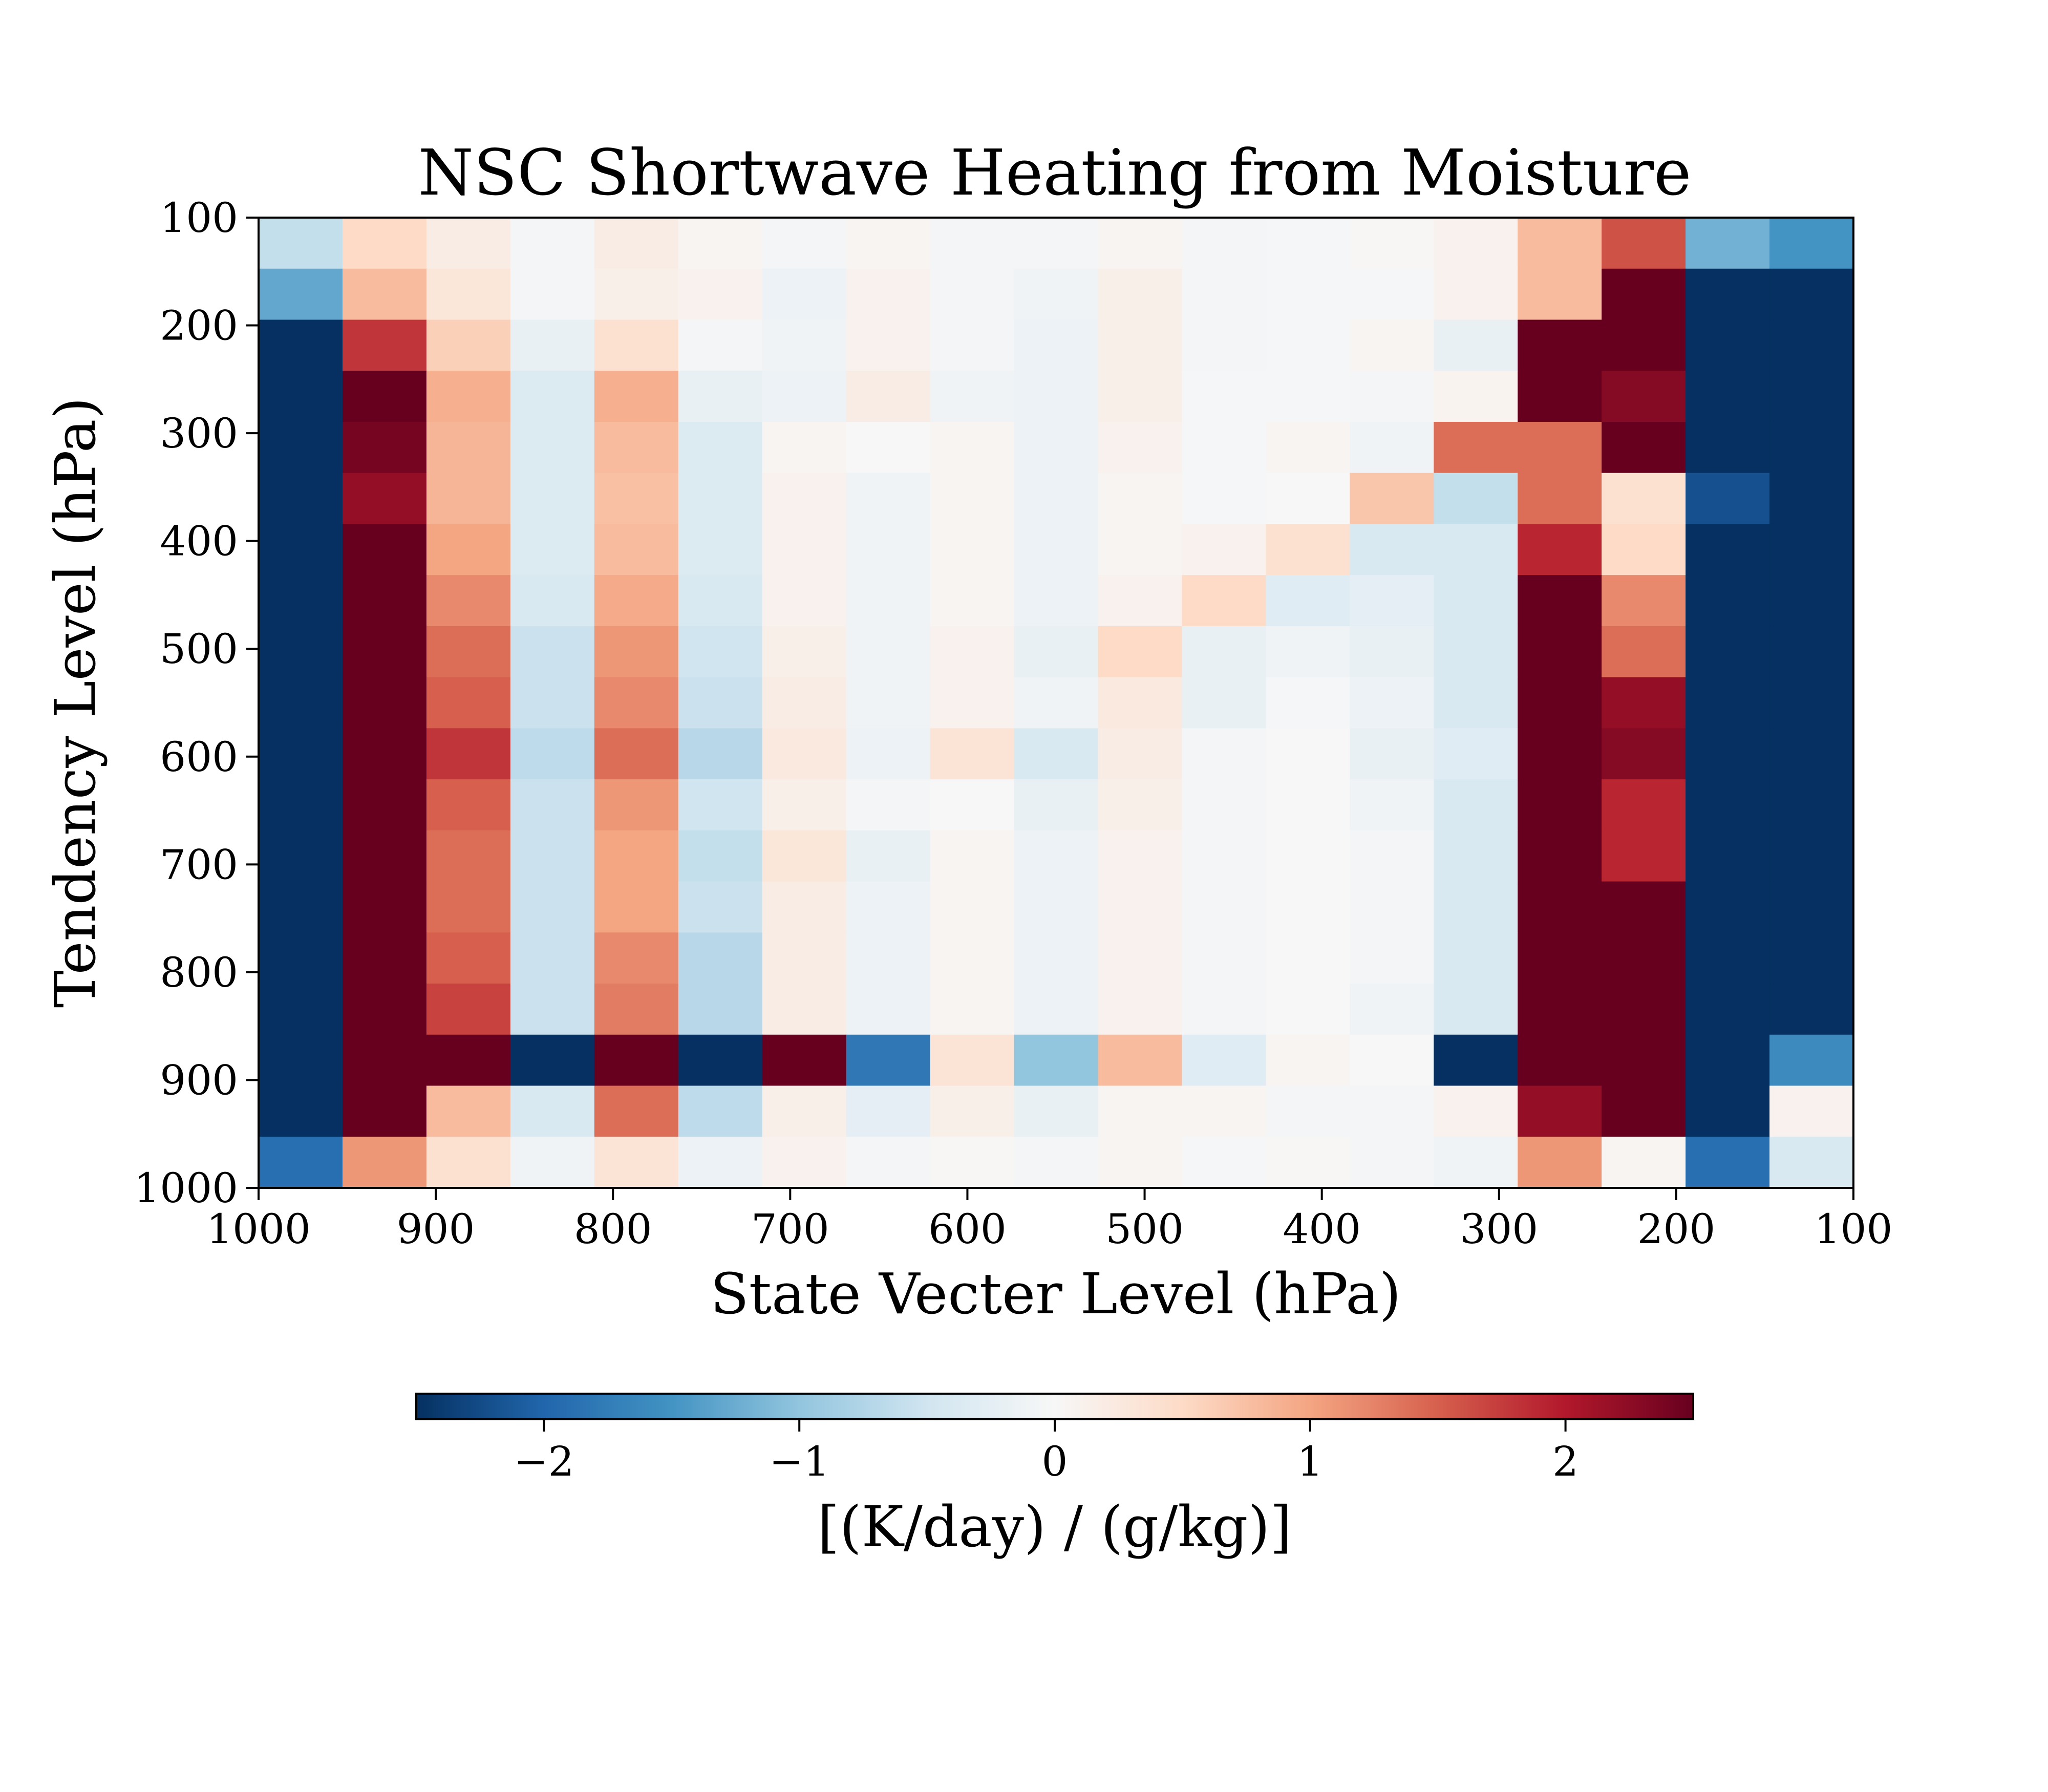 The width and height of the screenshot is (2048, 1792). I want to click on x-tick-label: 100, so click(1854, 1229).